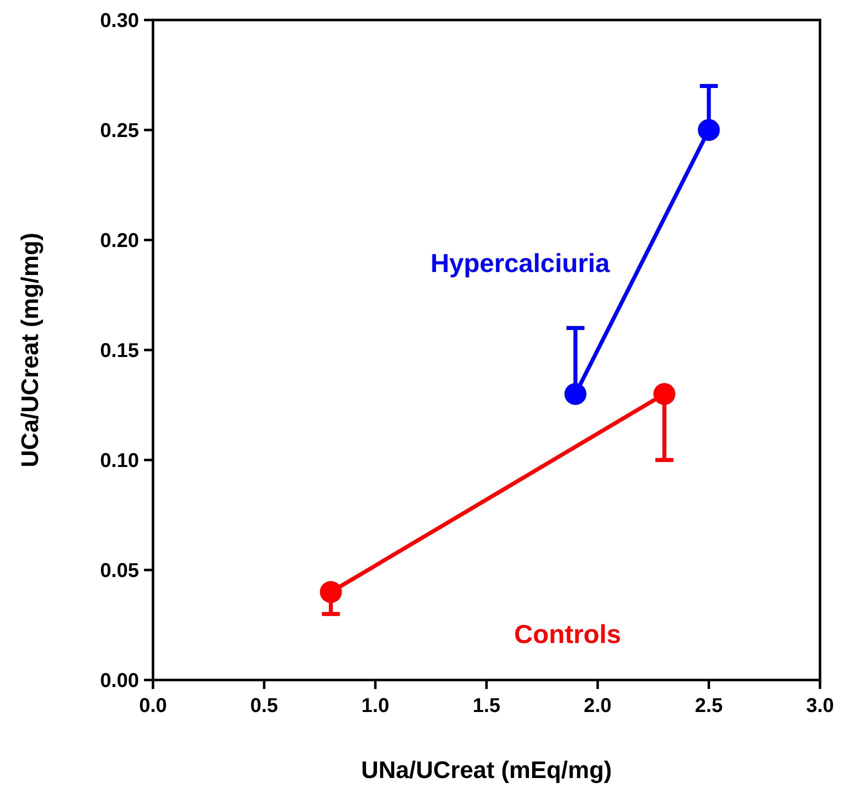 Image resolution: width=843 pixels, height=801 pixels. What do you see at coordinates (264, 706) in the screenshot?
I see `x-tick-label: 0.5` at bounding box center [264, 706].